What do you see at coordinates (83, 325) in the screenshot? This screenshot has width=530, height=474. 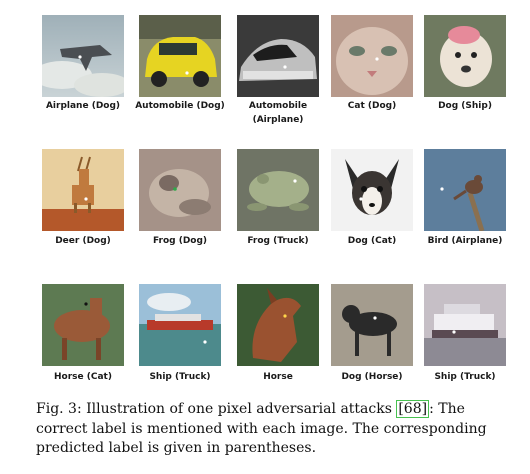 I see `image-horse-brown` at bounding box center [83, 325].